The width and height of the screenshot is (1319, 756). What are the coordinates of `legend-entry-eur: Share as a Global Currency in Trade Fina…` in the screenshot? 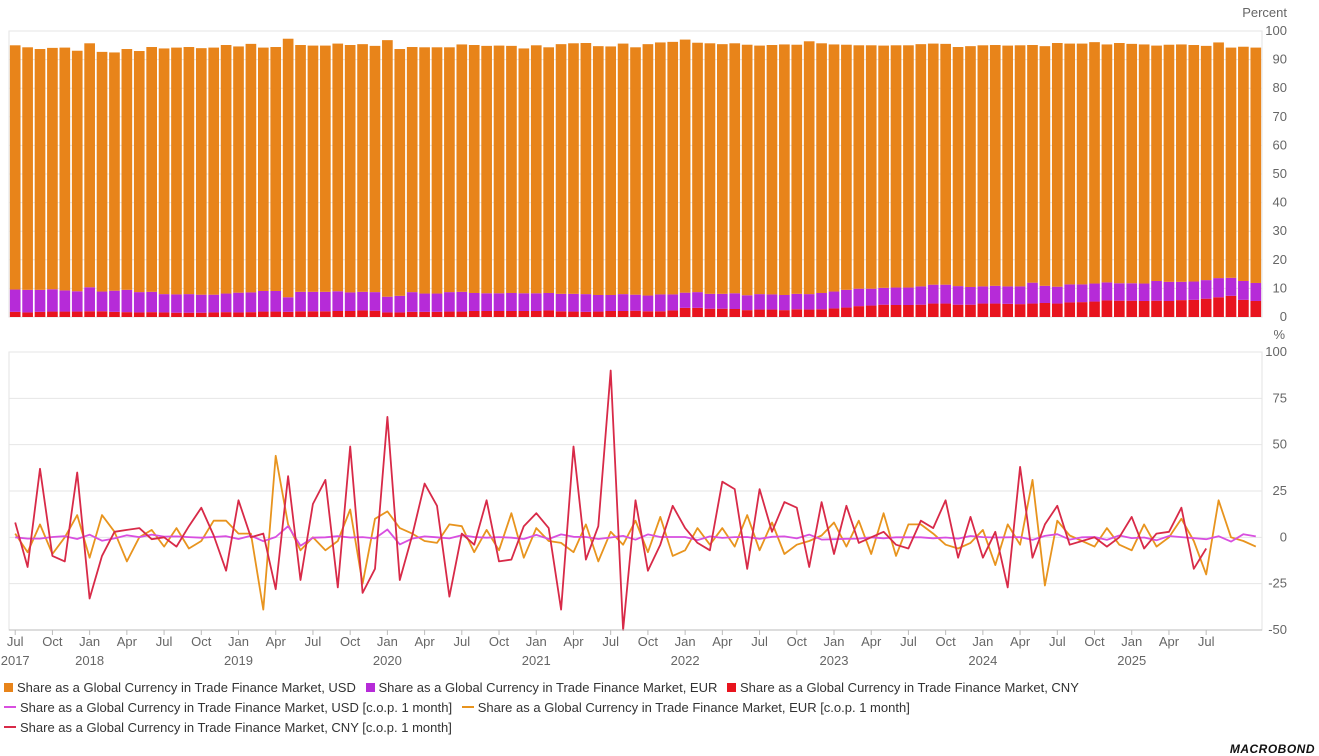 It's located at (541, 688).